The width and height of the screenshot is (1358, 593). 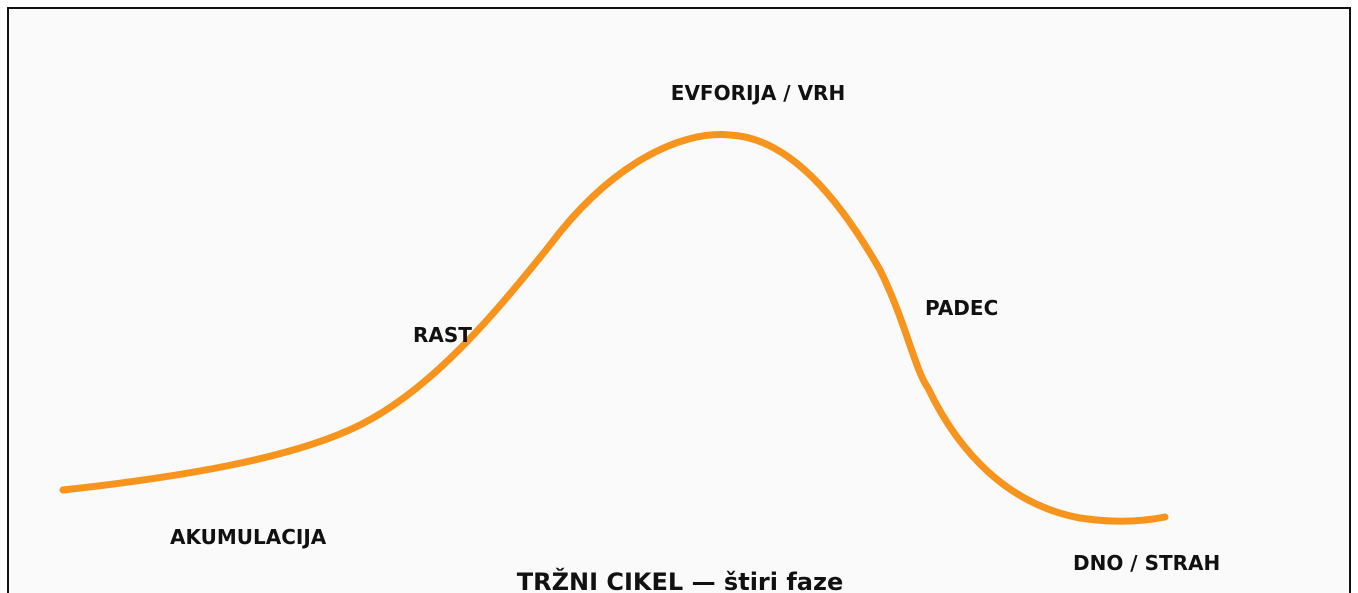 What do you see at coordinates (758, 93) in the screenshot?
I see `phase-label: EVFORIJA / VRH` at bounding box center [758, 93].